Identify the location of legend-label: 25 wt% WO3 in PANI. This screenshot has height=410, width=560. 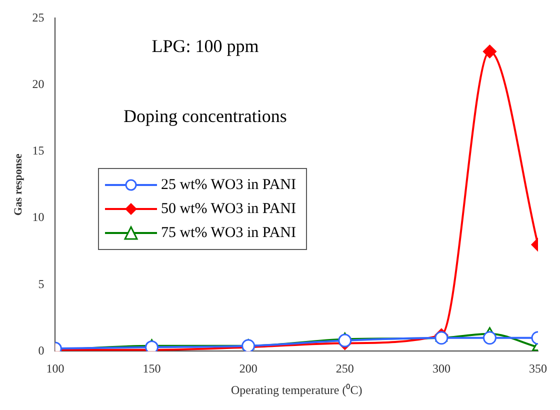
(228, 185).